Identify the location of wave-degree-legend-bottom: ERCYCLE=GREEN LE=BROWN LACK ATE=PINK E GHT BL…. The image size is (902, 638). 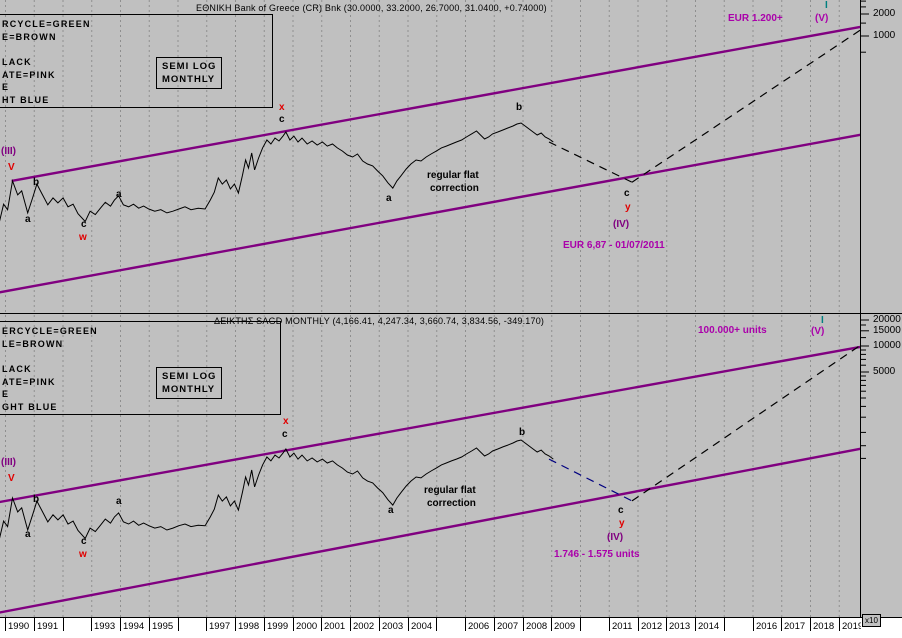
(140, 368).